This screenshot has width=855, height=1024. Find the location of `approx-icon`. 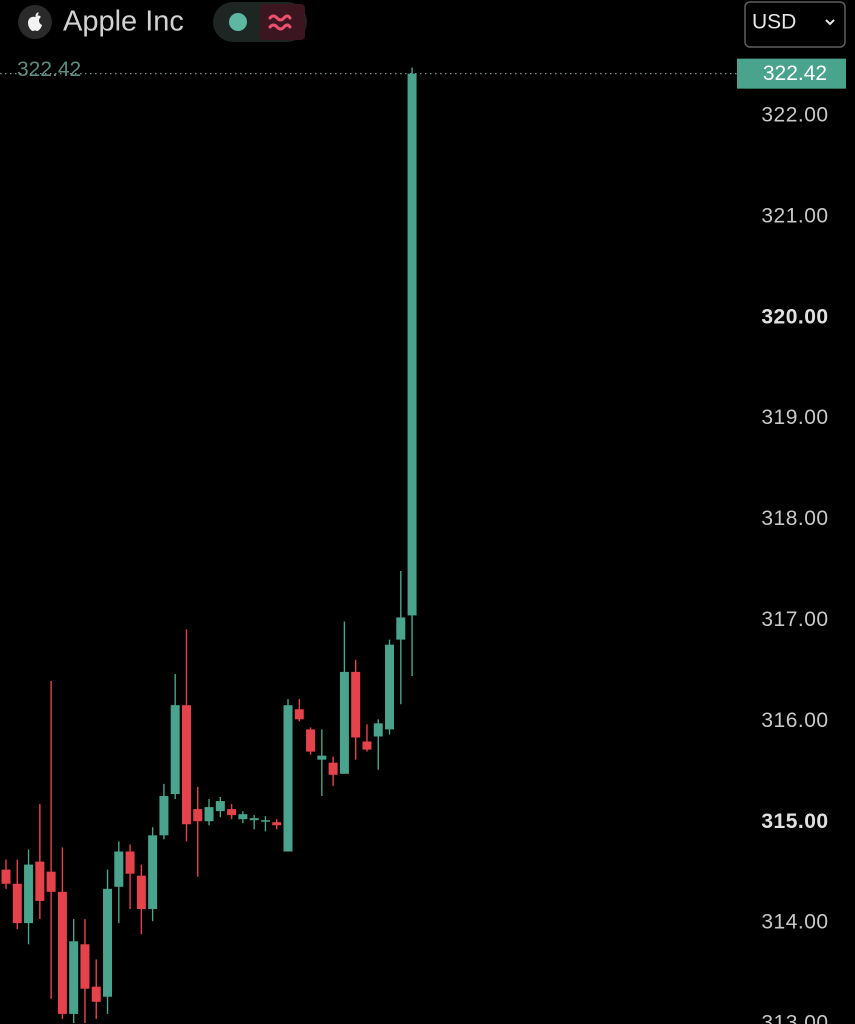

approx-icon is located at coordinates (280, 22).